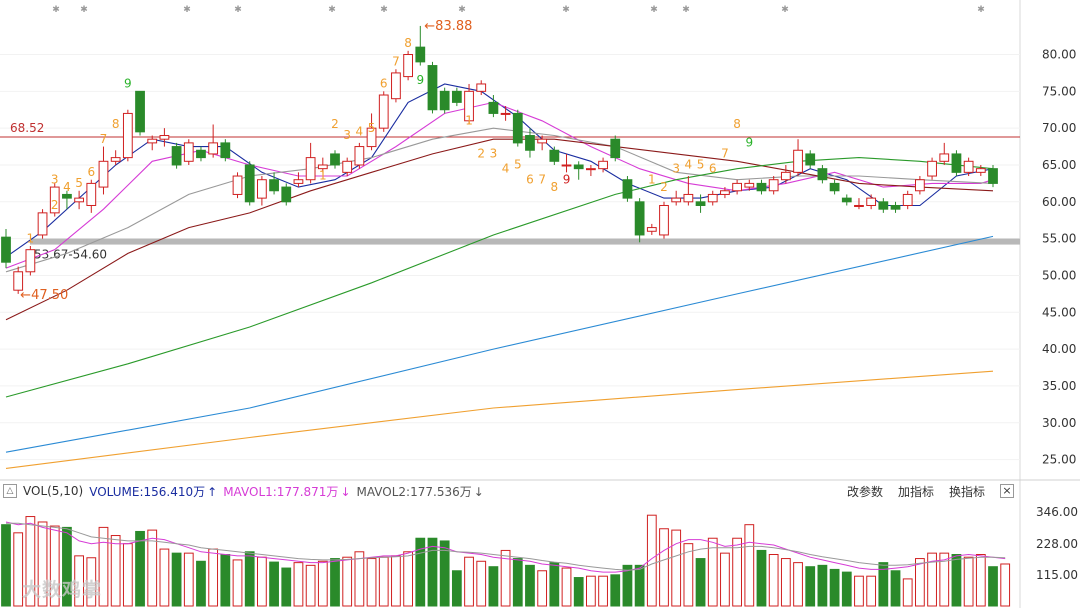 This screenshot has height=608, width=1080. Describe the element at coordinates (1057, 575) in the screenshot. I see `volume-tick-label: 115.00` at that location.